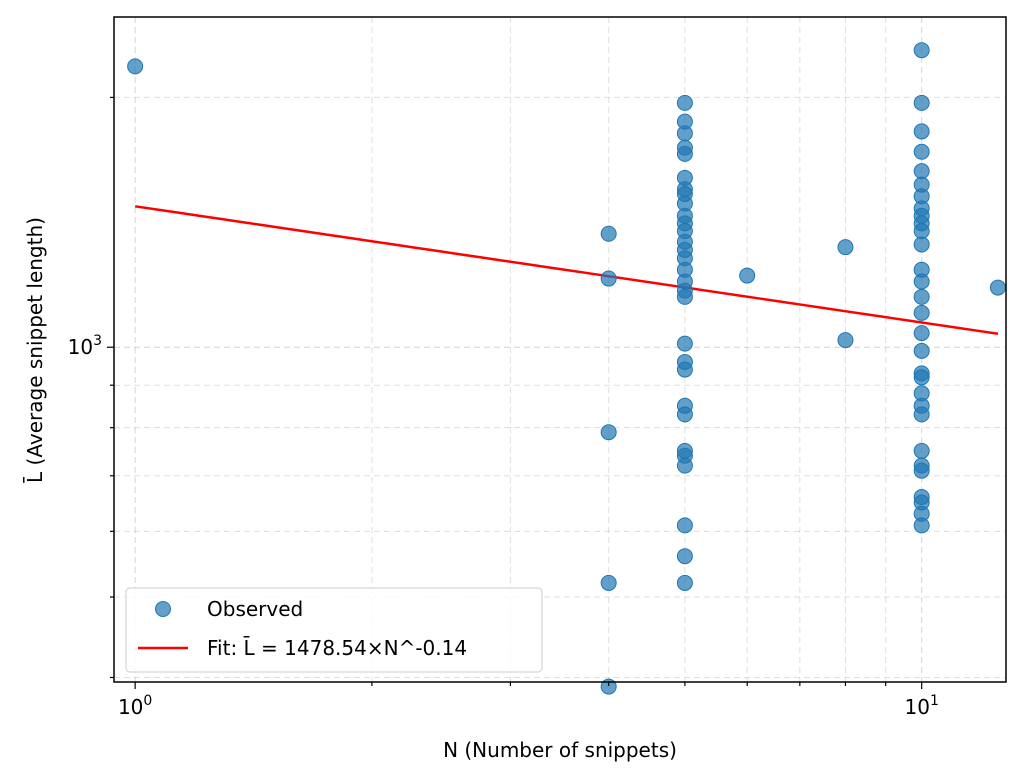 Image resolution: width=1024 pixels, height=780 pixels. I want to click on fit-line, so click(566, 270).